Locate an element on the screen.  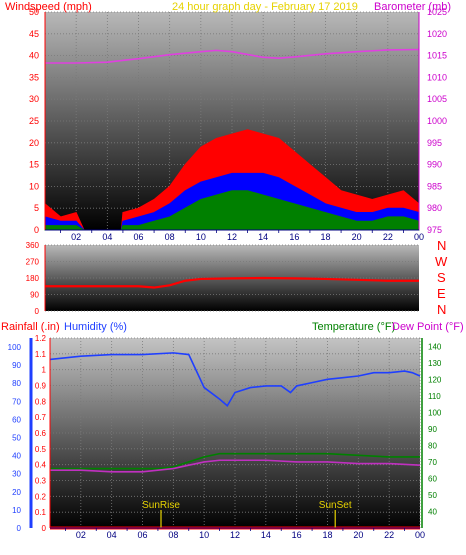
temperature-title: Temperature (°F) is located at coordinates (353, 327).